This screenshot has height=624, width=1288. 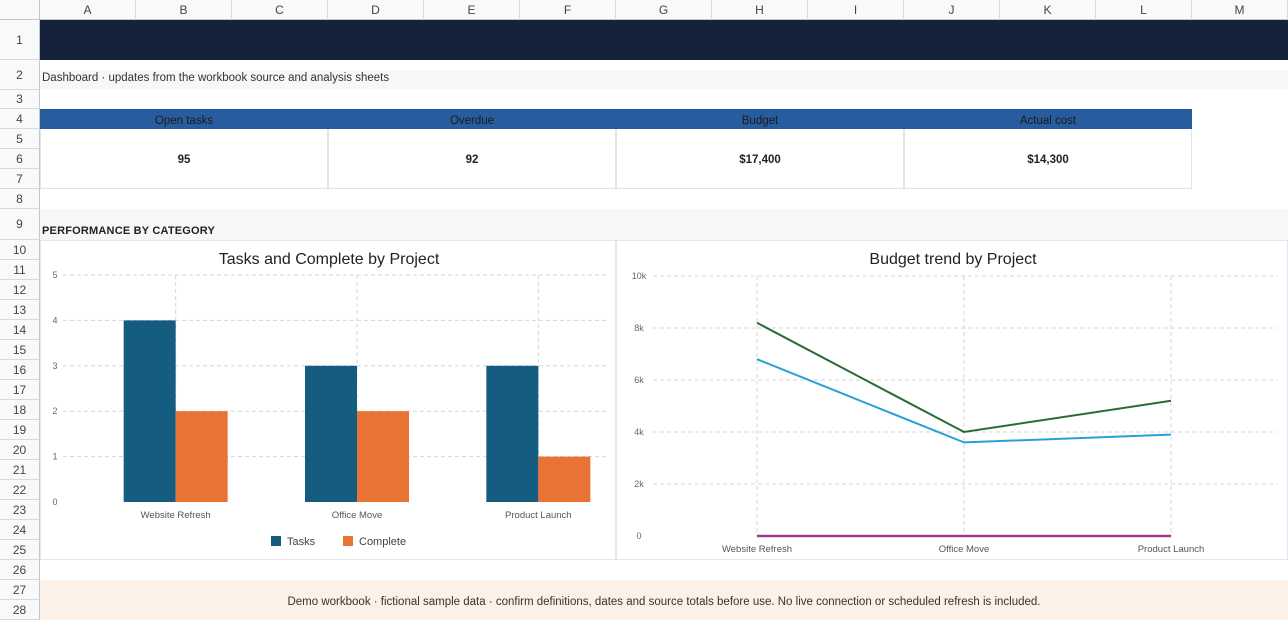 What do you see at coordinates (964, 549) in the screenshot?
I see `line-x-tick-label: Office Move` at bounding box center [964, 549].